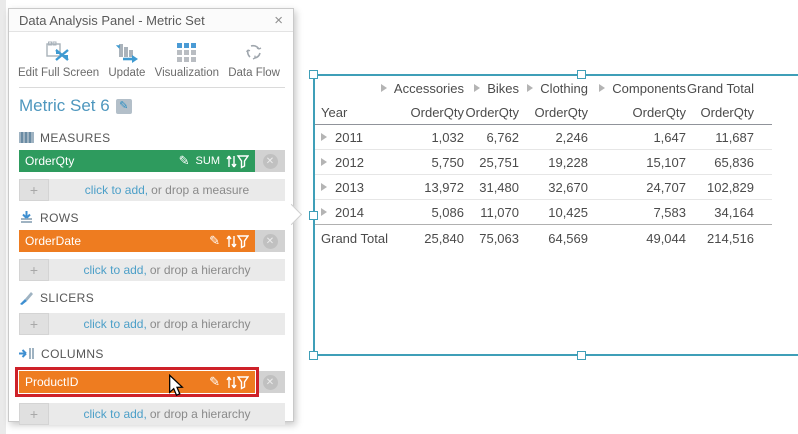  I want to click on add-measure-row: + click to add, or drop a measure, so click(152, 190).